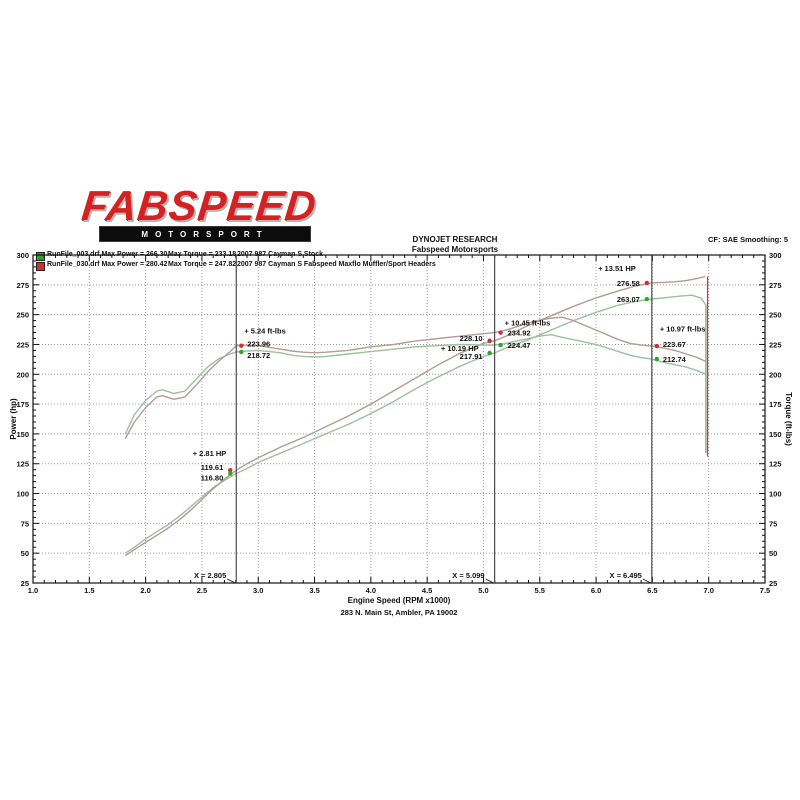 The image size is (800, 800). I want to click on x-tick-label: 1.5, so click(89, 590).